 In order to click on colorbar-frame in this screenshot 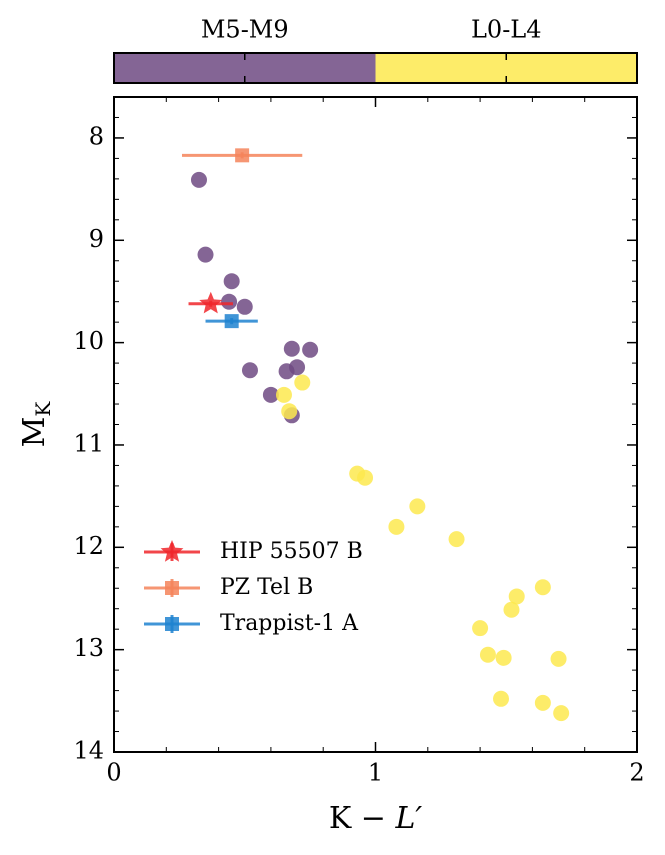, I will do `click(375, 68)`.